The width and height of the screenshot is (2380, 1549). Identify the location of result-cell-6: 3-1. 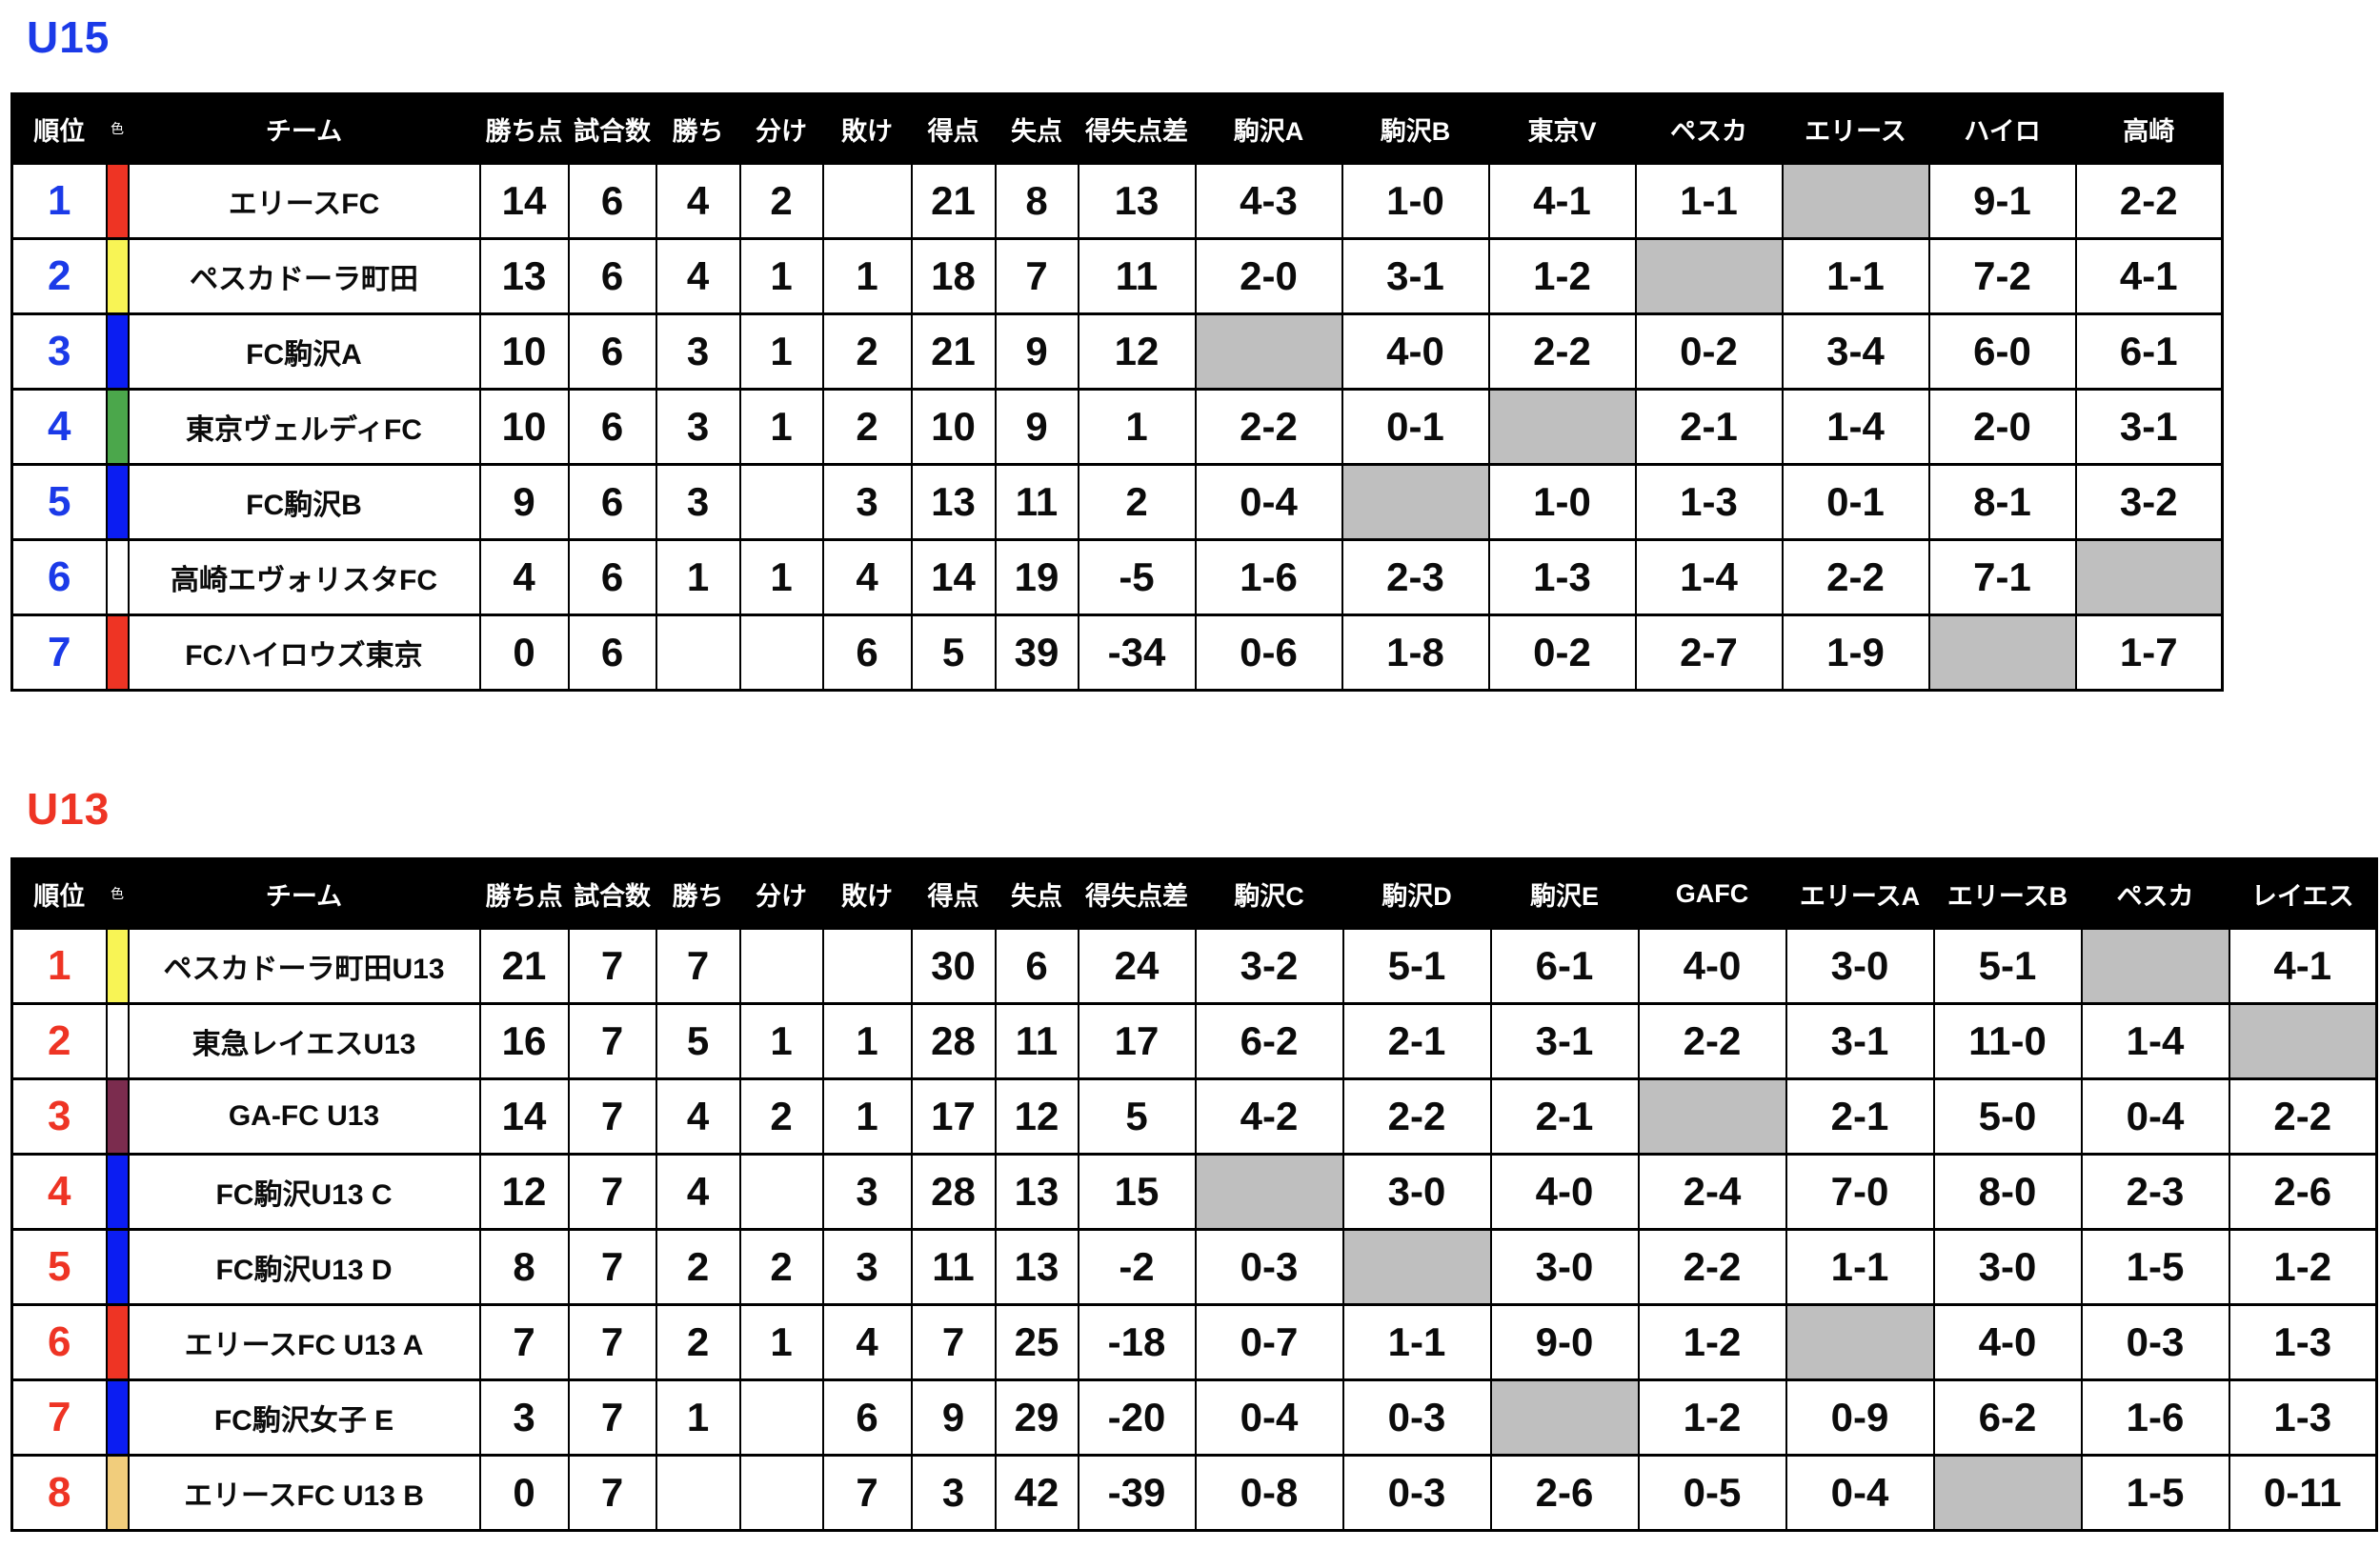
(2149, 427).